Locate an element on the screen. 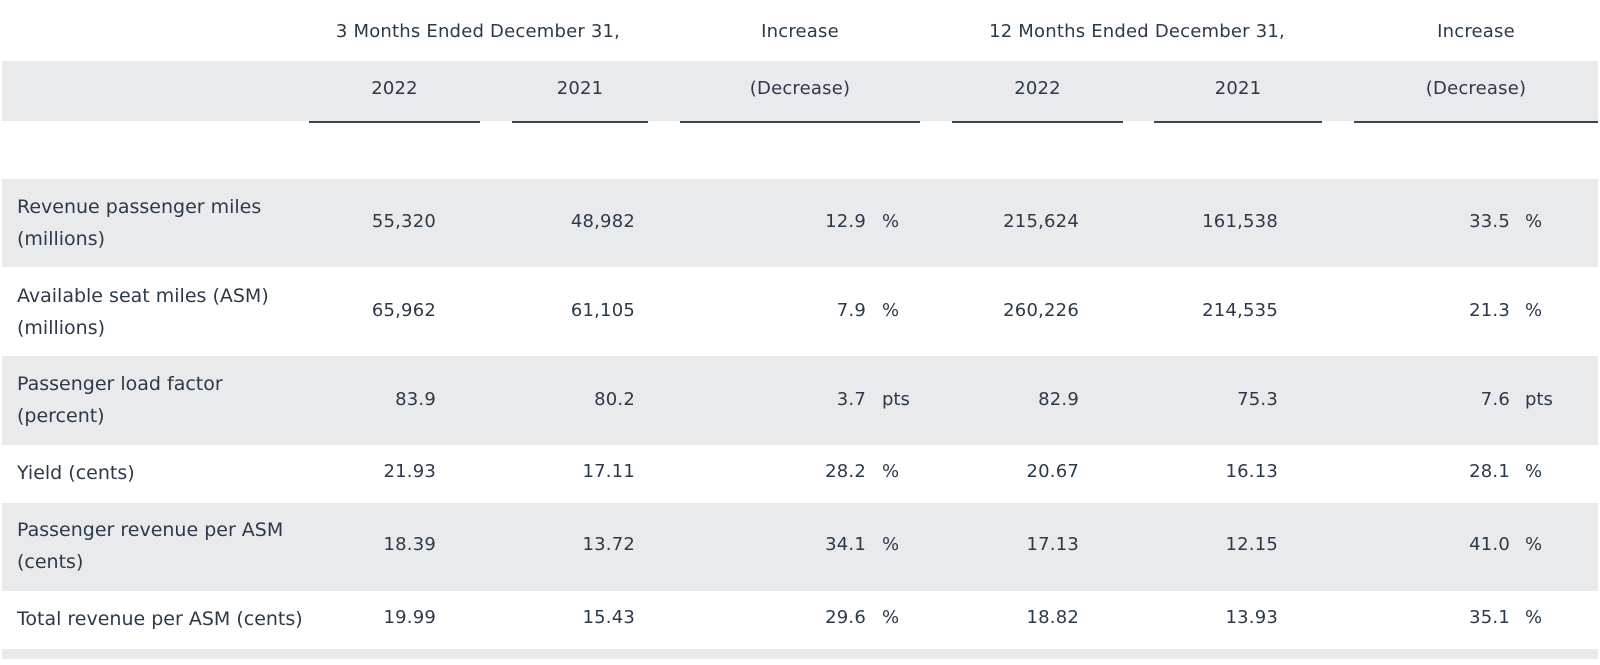 The width and height of the screenshot is (1600, 665). cell-y-change: 41.0 is located at coordinates (1489, 544).